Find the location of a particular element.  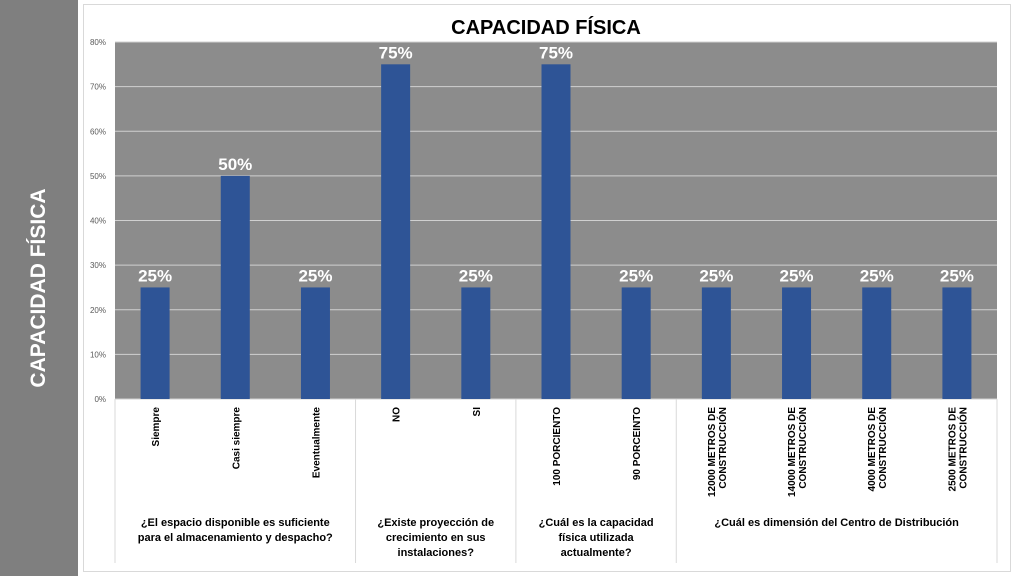

sidebar-title: CAPACIDAD FÍSICA is located at coordinates (38, 288).